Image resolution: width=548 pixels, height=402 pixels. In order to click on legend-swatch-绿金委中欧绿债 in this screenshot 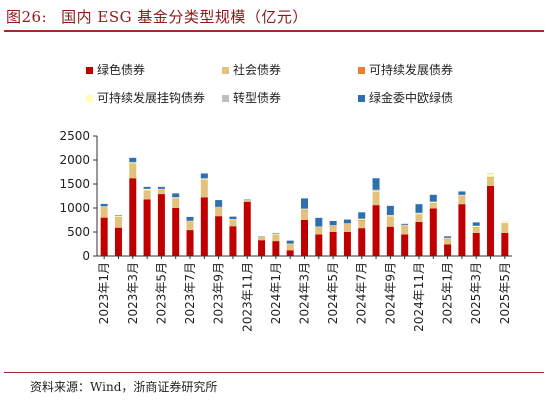, I will do `click(361, 98)`.